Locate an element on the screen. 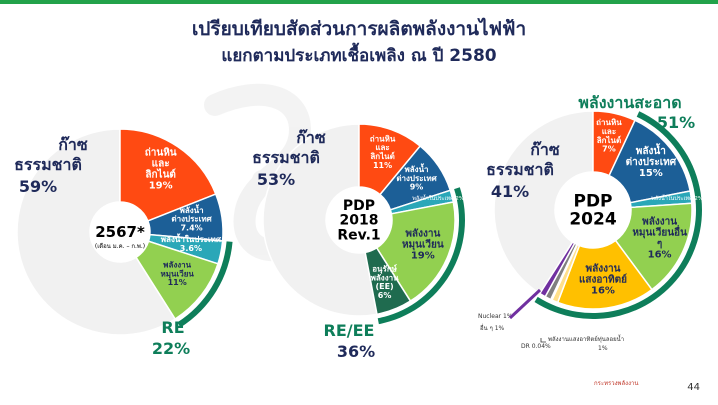 This screenshot has height=405, width=718. callout-text: Nuclear 1% is located at coordinates (495, 316).